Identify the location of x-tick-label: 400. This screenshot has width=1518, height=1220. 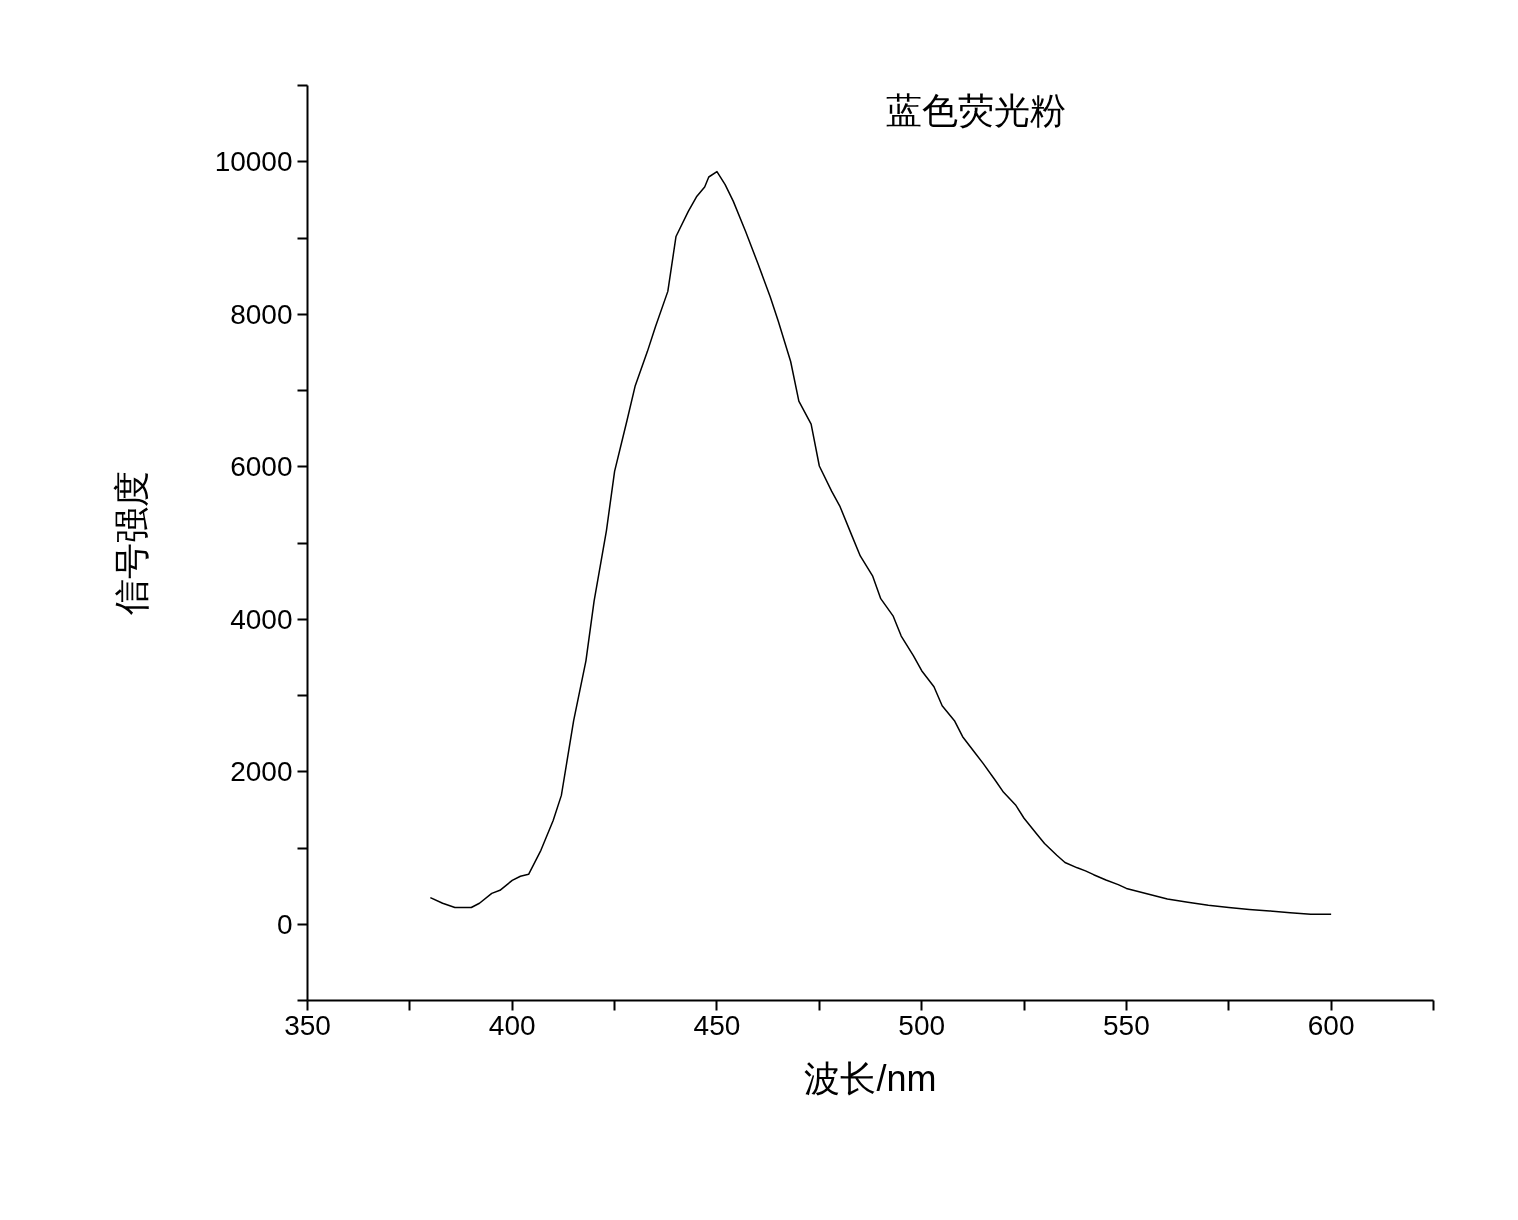
(512, 1025).